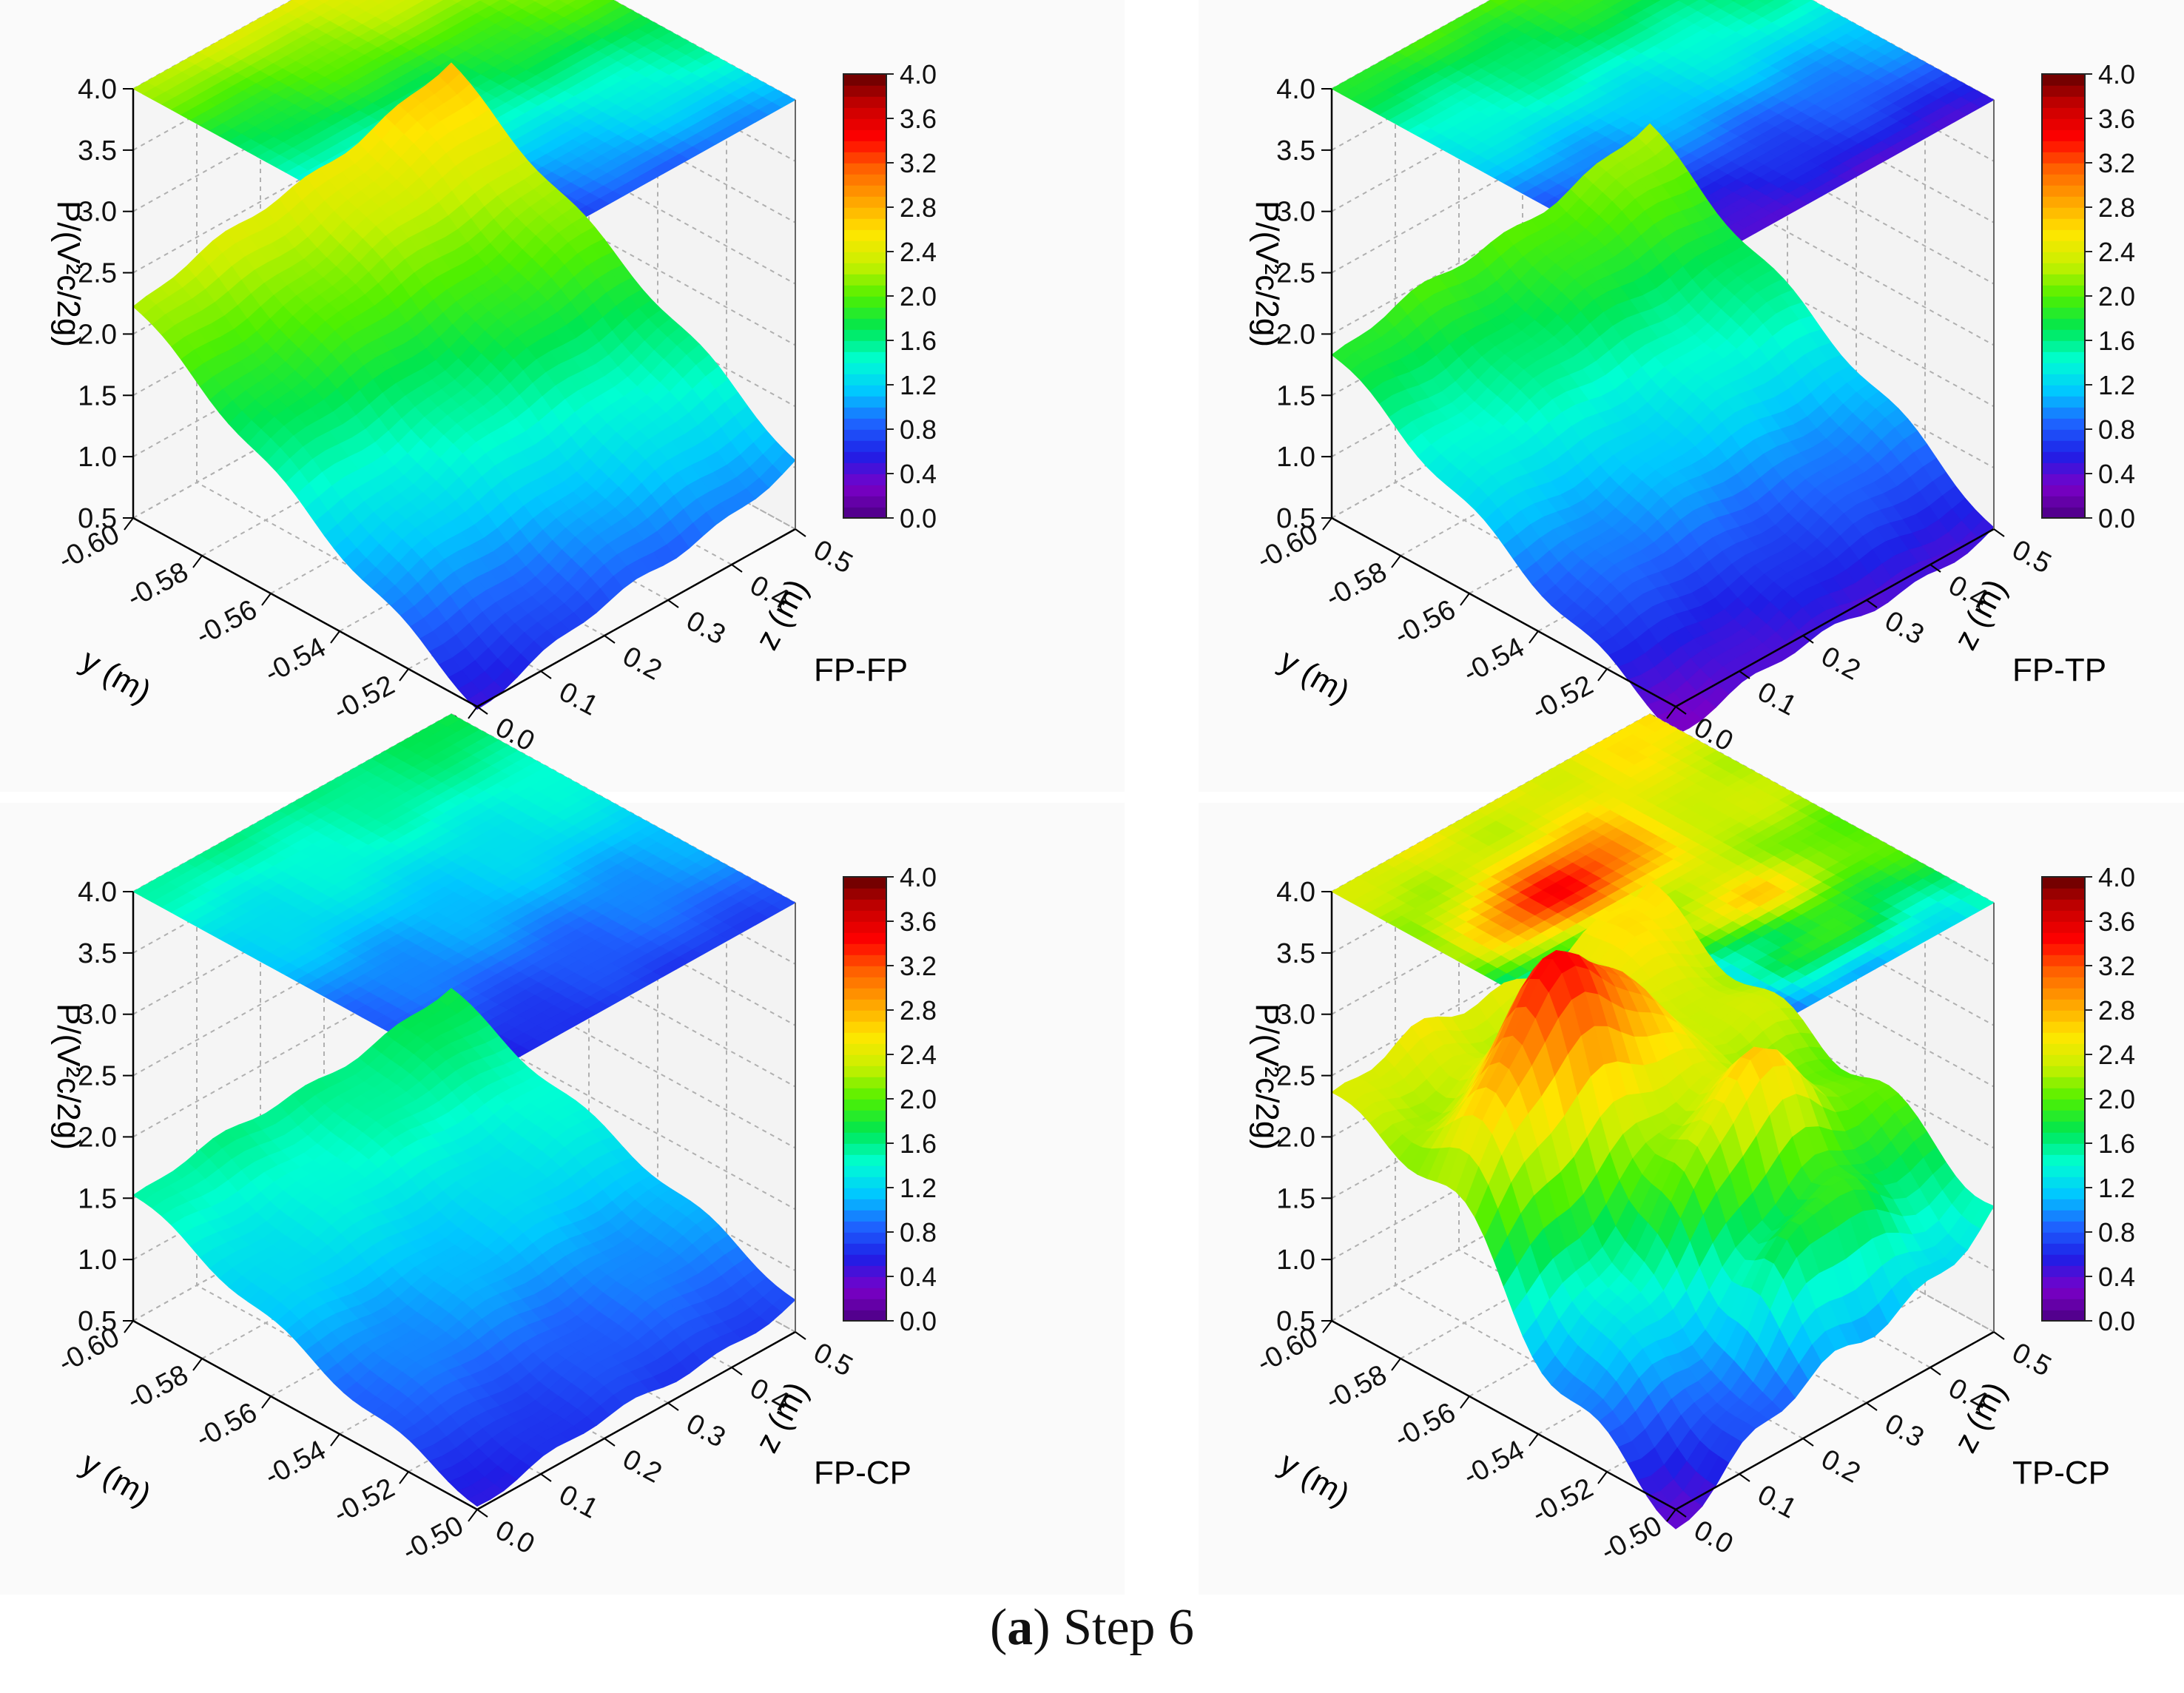  I want to click on colorbar-tick-label: 2.0, so click(919, 296).